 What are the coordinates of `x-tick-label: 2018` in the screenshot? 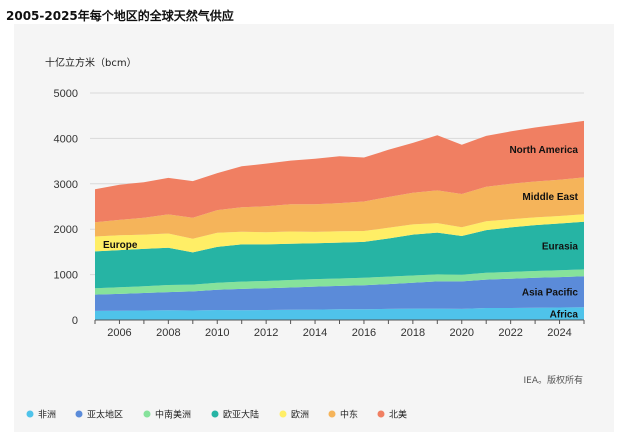 It's located at (413, 333).